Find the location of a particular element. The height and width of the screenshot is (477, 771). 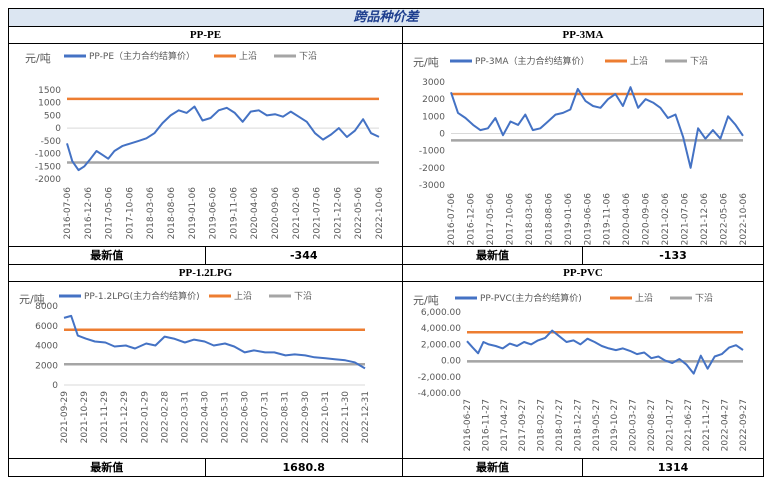

x-tick-label: 2022-03-31 is located at coordinates (185, 417).